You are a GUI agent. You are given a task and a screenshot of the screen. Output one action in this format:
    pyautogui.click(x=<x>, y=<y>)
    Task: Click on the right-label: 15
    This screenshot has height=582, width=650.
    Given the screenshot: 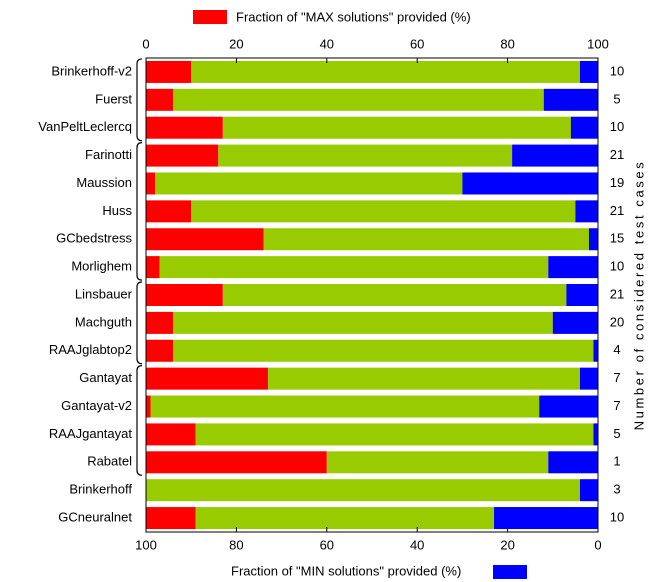 What is the action you would take?
    pyautogui.click(x=617, y=238)
    